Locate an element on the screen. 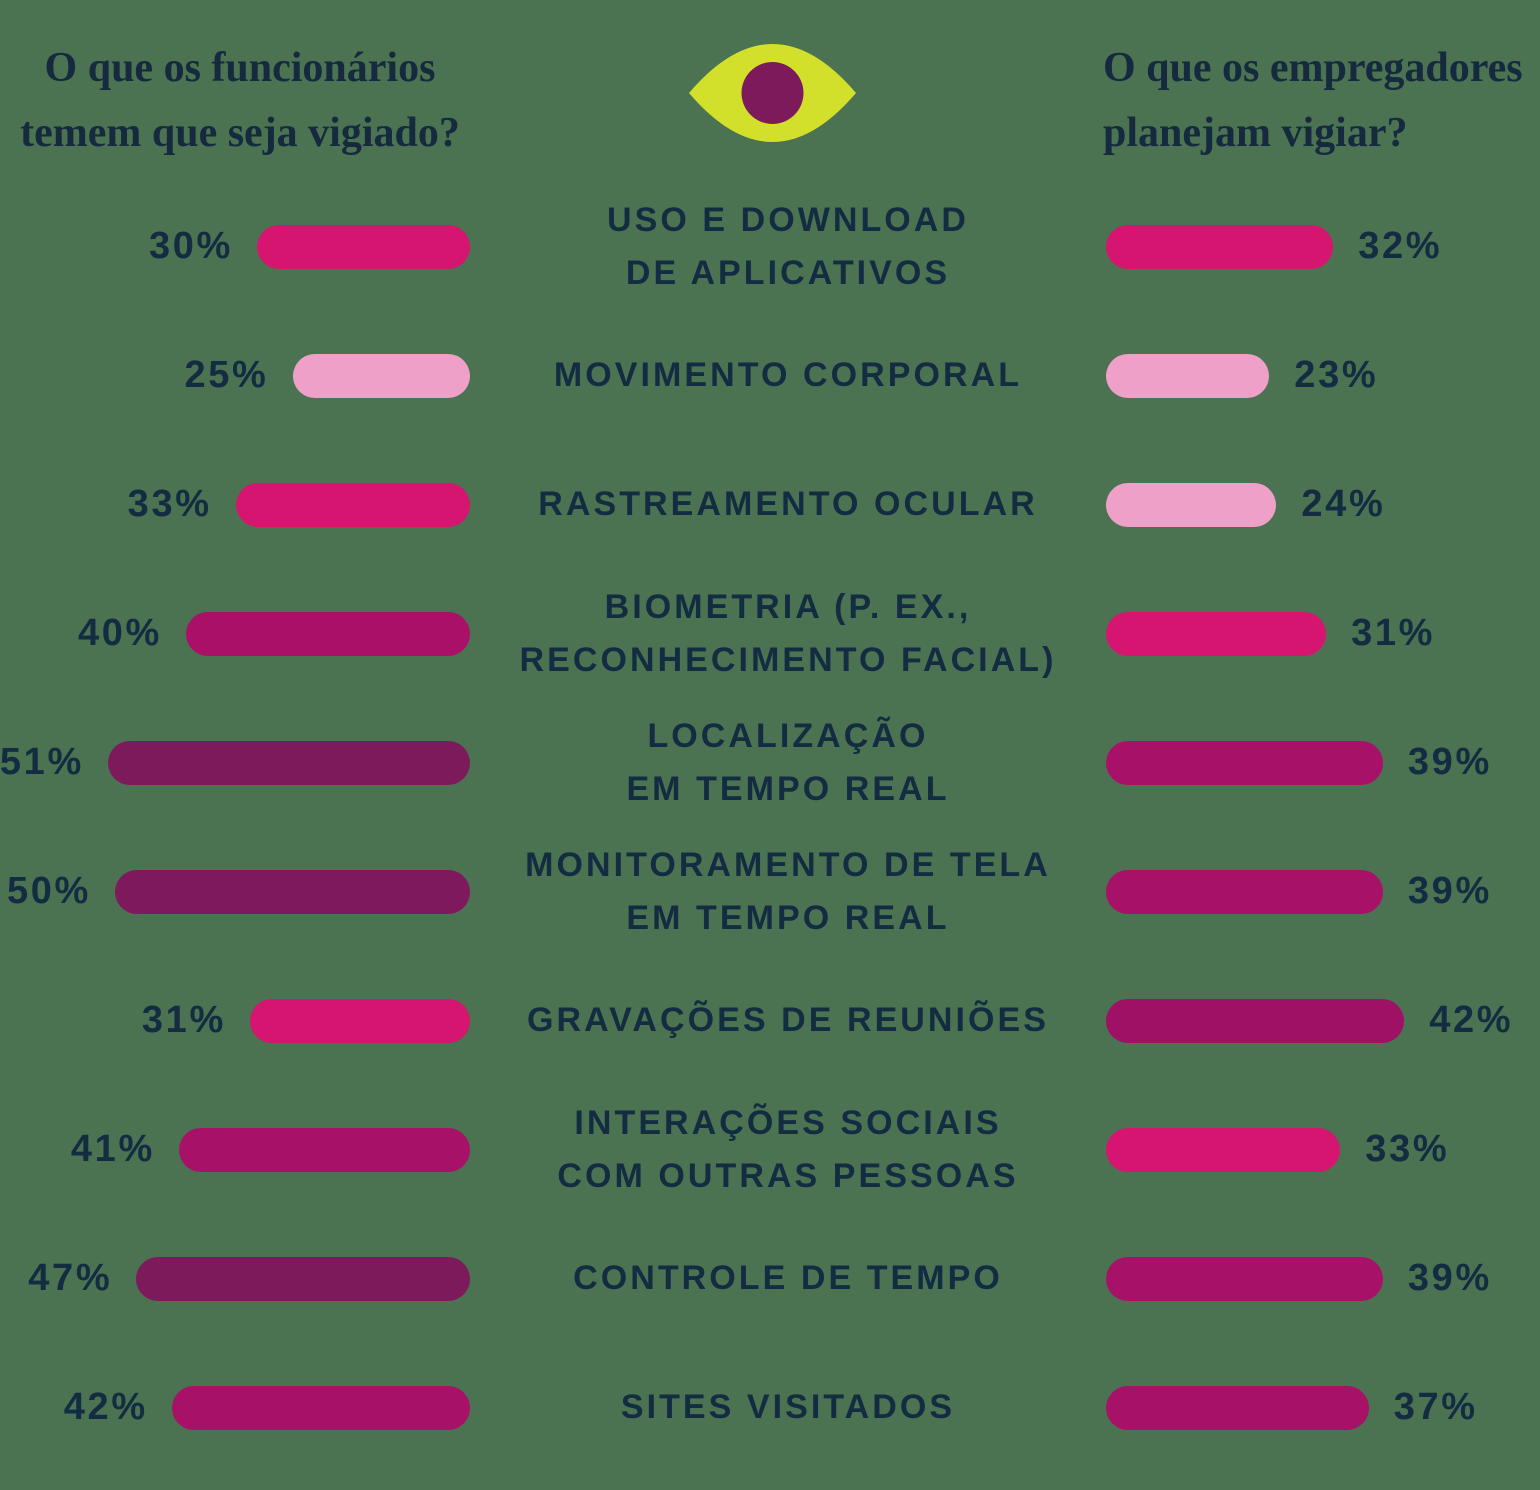 The height and width of the screenshot is (1490, 1540). category-row: 30% USO E DOWNLOAD DE APLICATIVOS 32% is located at coordinates (770, 246).